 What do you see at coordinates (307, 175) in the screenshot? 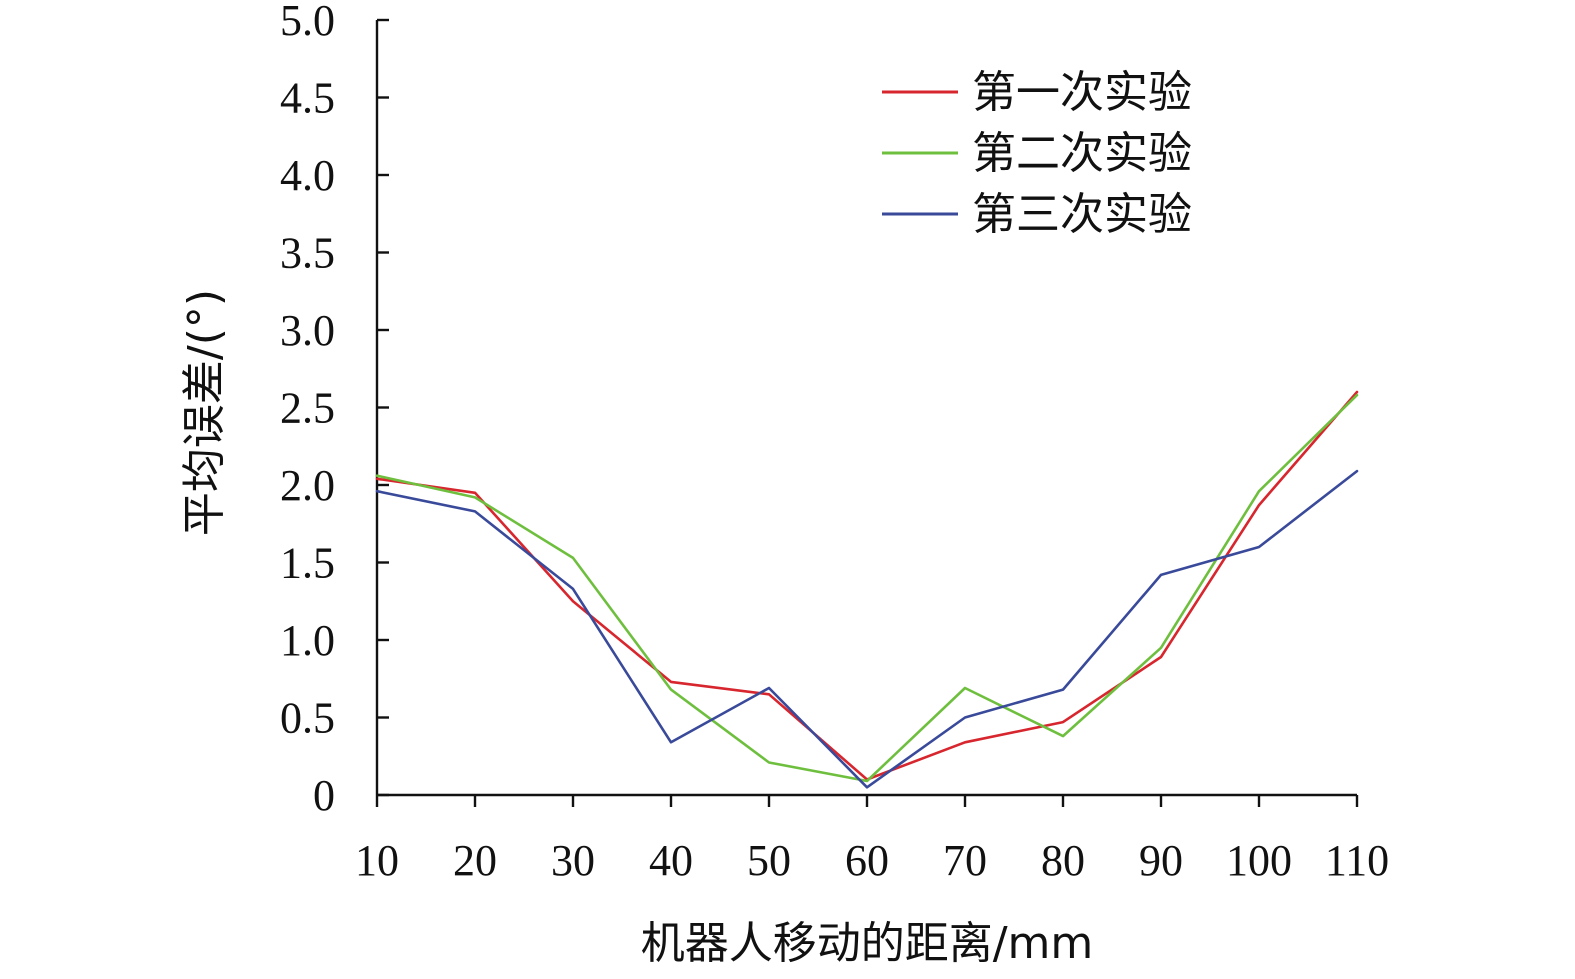
I see `y-tick-label: 4.0` at bounding box center [307, 175].